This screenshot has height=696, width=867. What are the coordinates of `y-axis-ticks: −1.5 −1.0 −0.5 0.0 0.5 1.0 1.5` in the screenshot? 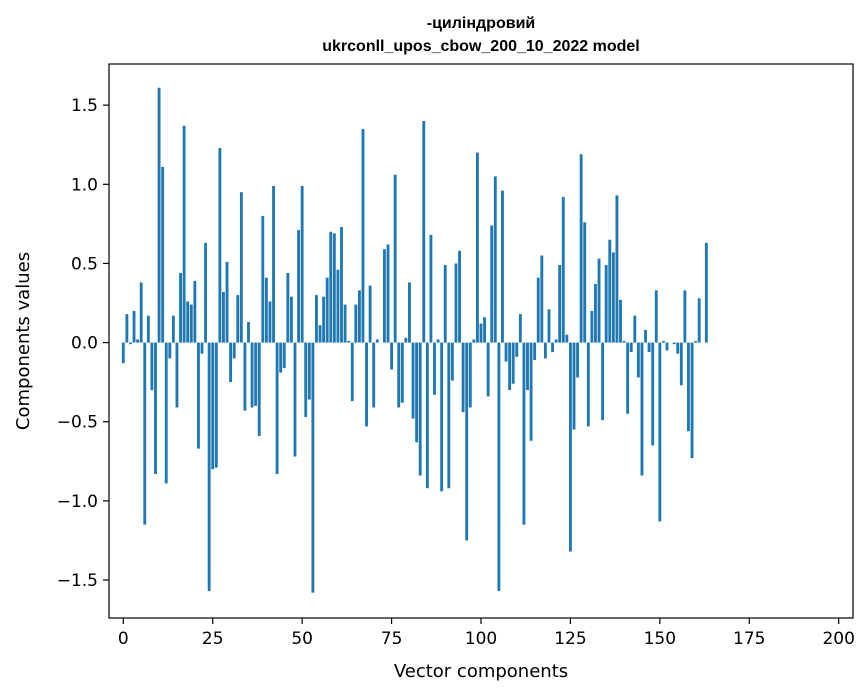 It's located at (83, 343).